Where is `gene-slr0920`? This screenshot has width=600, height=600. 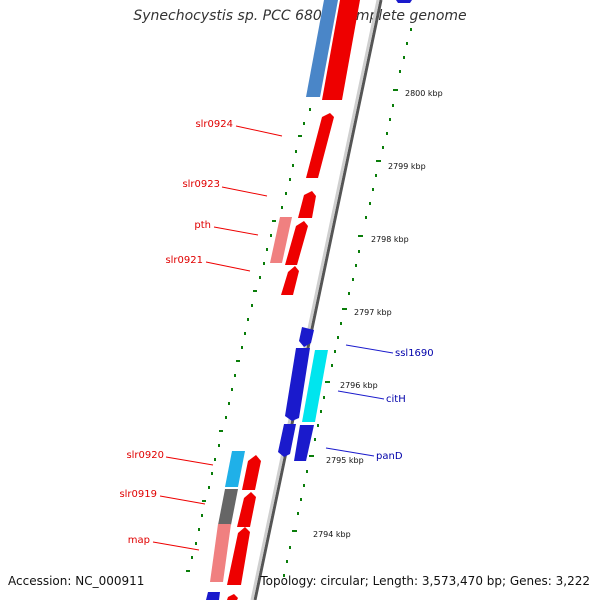
gene-slr0920 is located at coordinates (235, 469).